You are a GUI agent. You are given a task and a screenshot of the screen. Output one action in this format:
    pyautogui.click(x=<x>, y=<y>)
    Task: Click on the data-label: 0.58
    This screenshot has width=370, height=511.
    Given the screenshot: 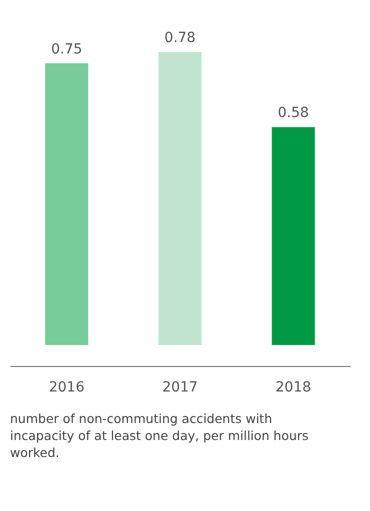 What is the action you would take?
    pyautogui.click(x=293, y=113)
    